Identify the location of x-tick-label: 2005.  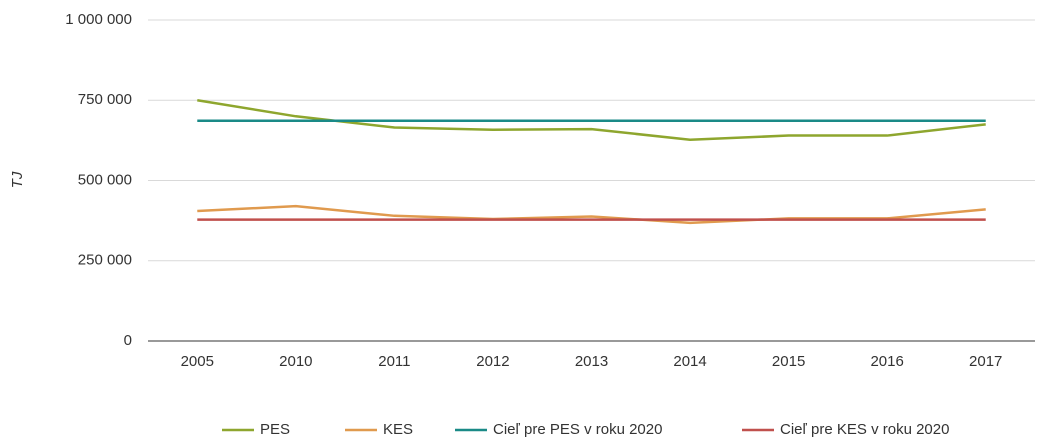
(197, 361).